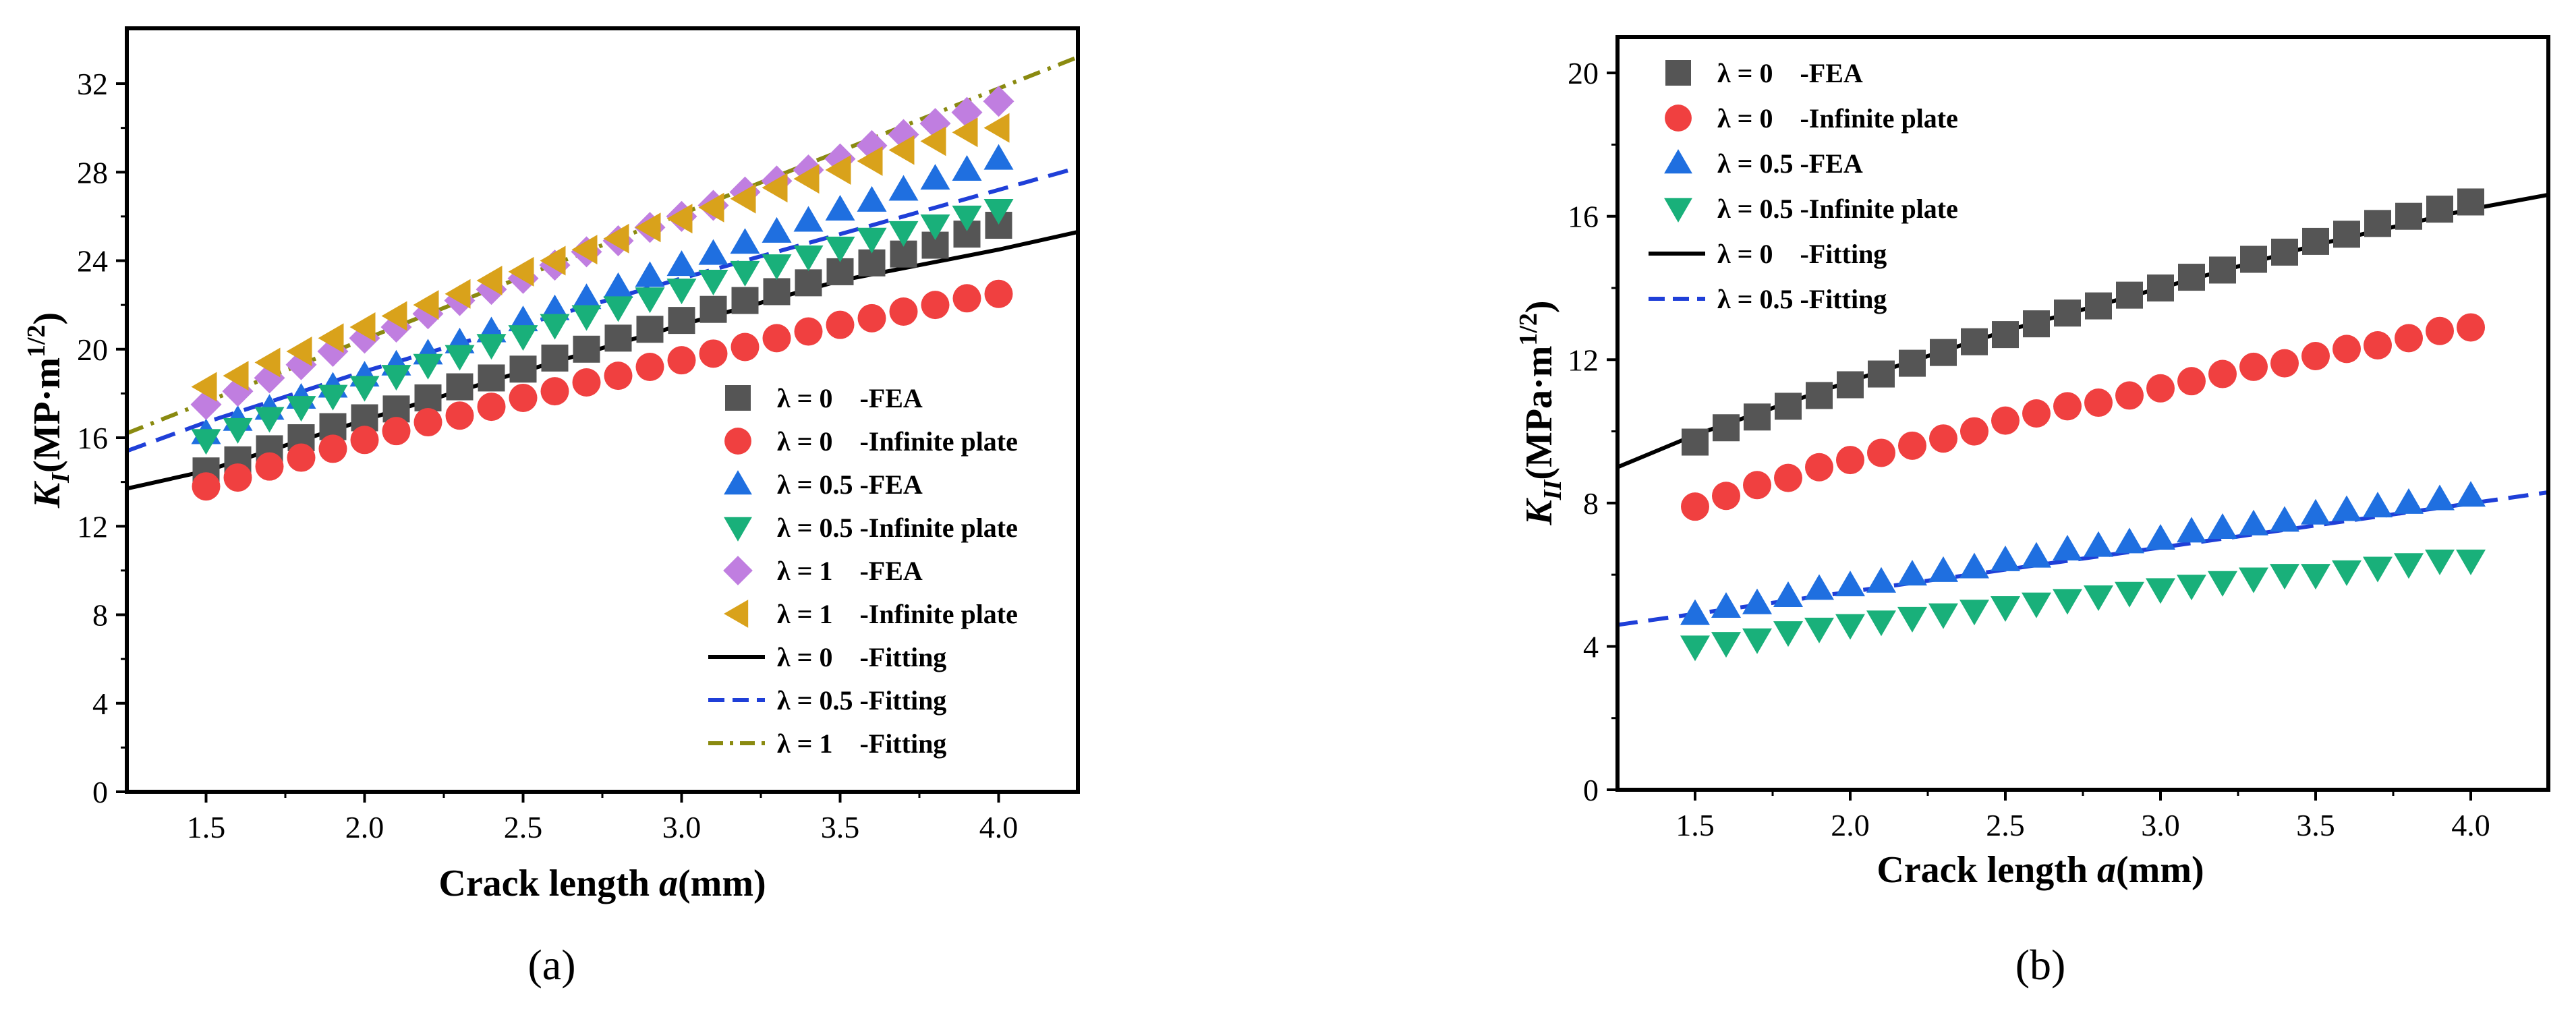  Describe the element at coordinates (1539, 413) in the screenshot. I see `y-axis-label-unit: (MPa·m` at that location.